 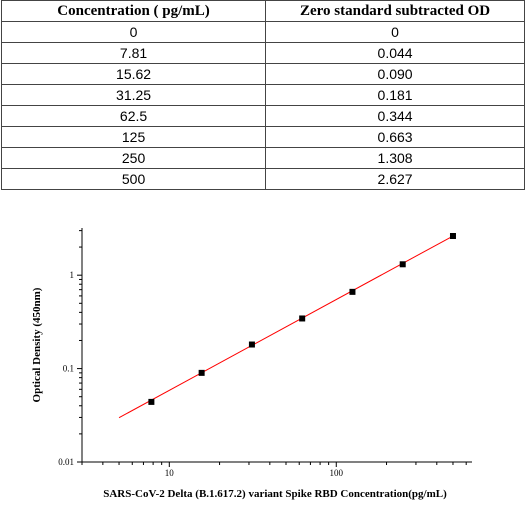 I want to click on table-row: 7.81 0.044, so click(x=262, y=53).